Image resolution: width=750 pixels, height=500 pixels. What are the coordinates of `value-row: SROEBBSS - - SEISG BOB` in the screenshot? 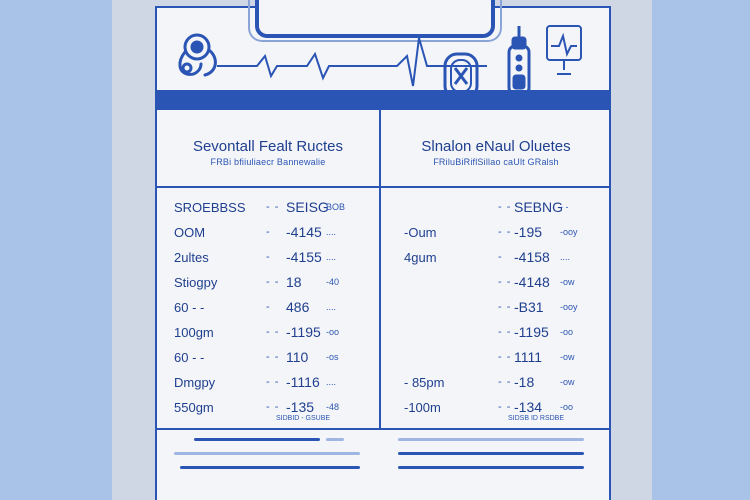 It's located at (274, 207).